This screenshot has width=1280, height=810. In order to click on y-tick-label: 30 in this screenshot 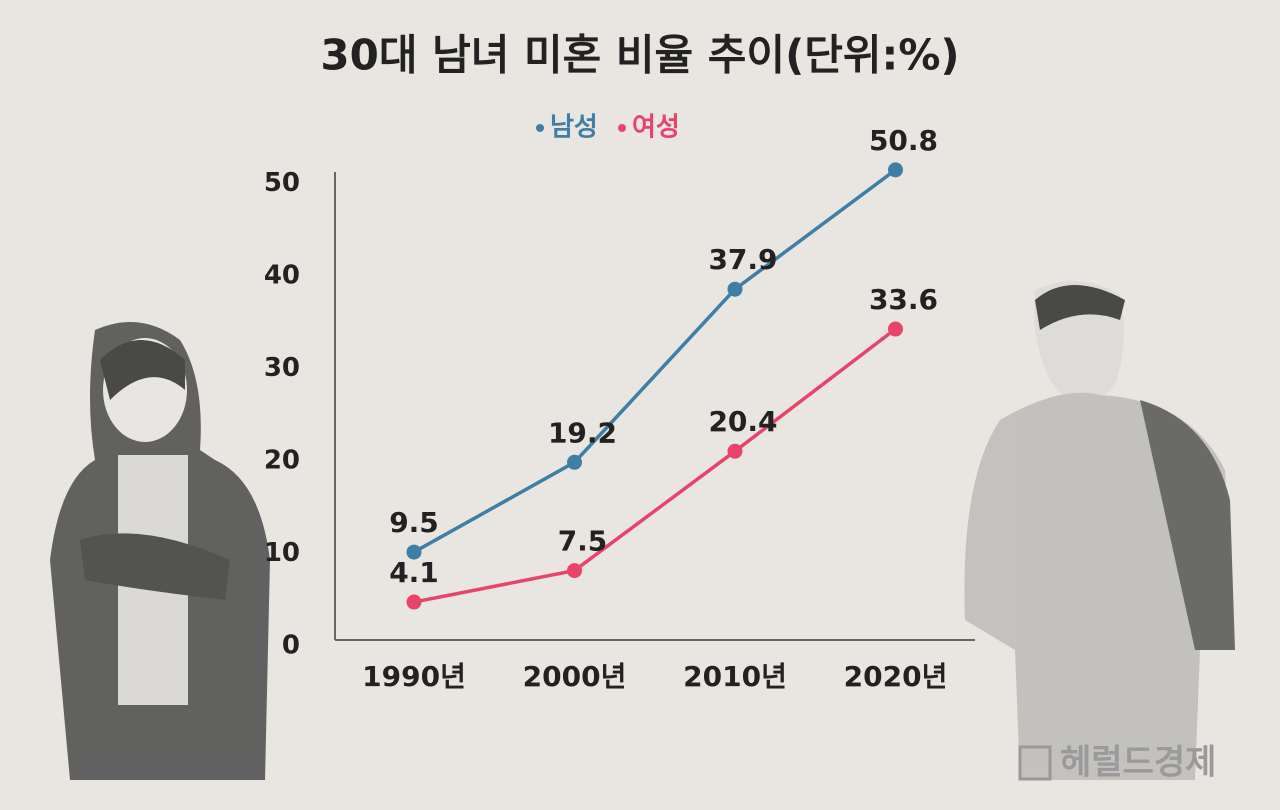, I will do `click(282, 368)`.